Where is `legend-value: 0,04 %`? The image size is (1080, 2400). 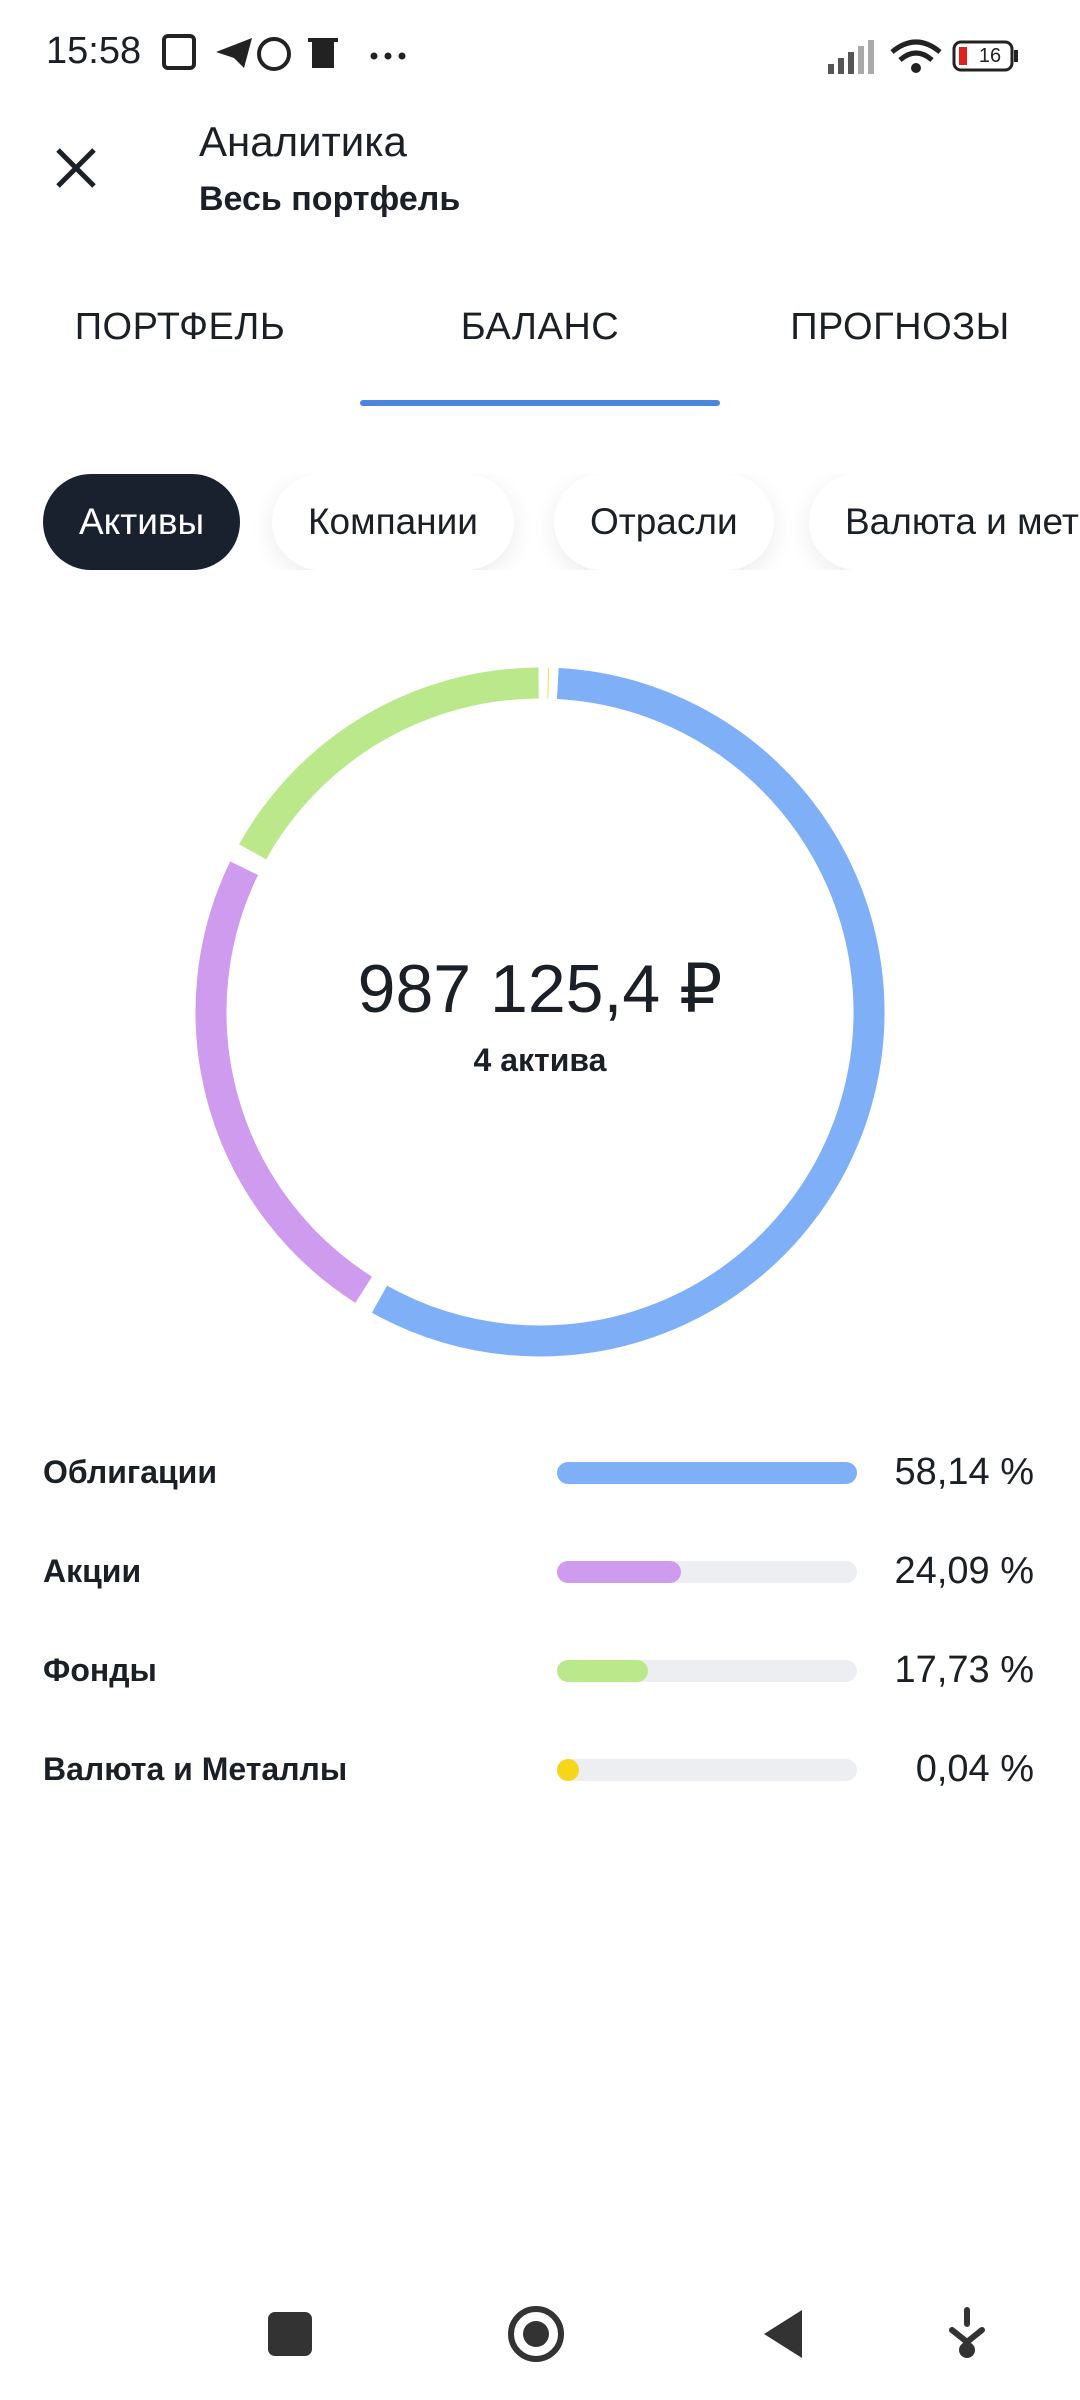
legend-value: 0,04 % is located at coordinates (974, 1769).